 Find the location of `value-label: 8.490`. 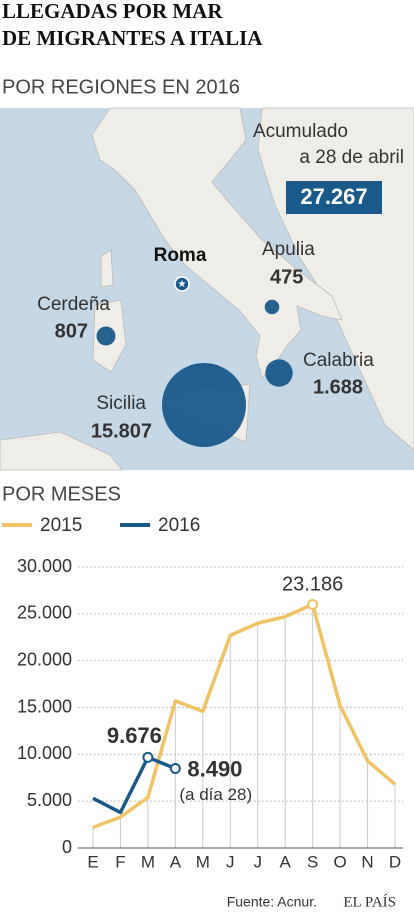

value-label: 8.490 is located at coordinates (214, 768).